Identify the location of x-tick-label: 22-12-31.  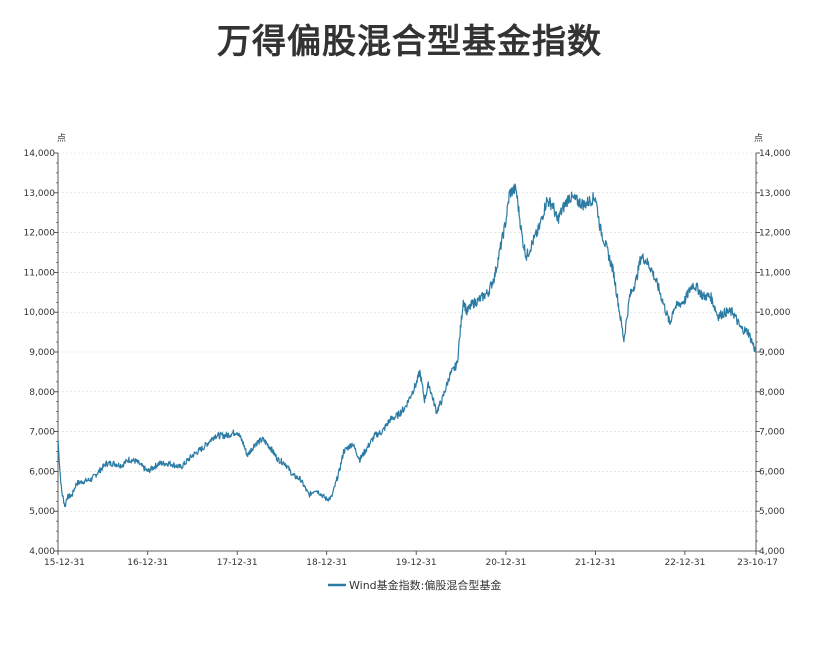
(684, 563).